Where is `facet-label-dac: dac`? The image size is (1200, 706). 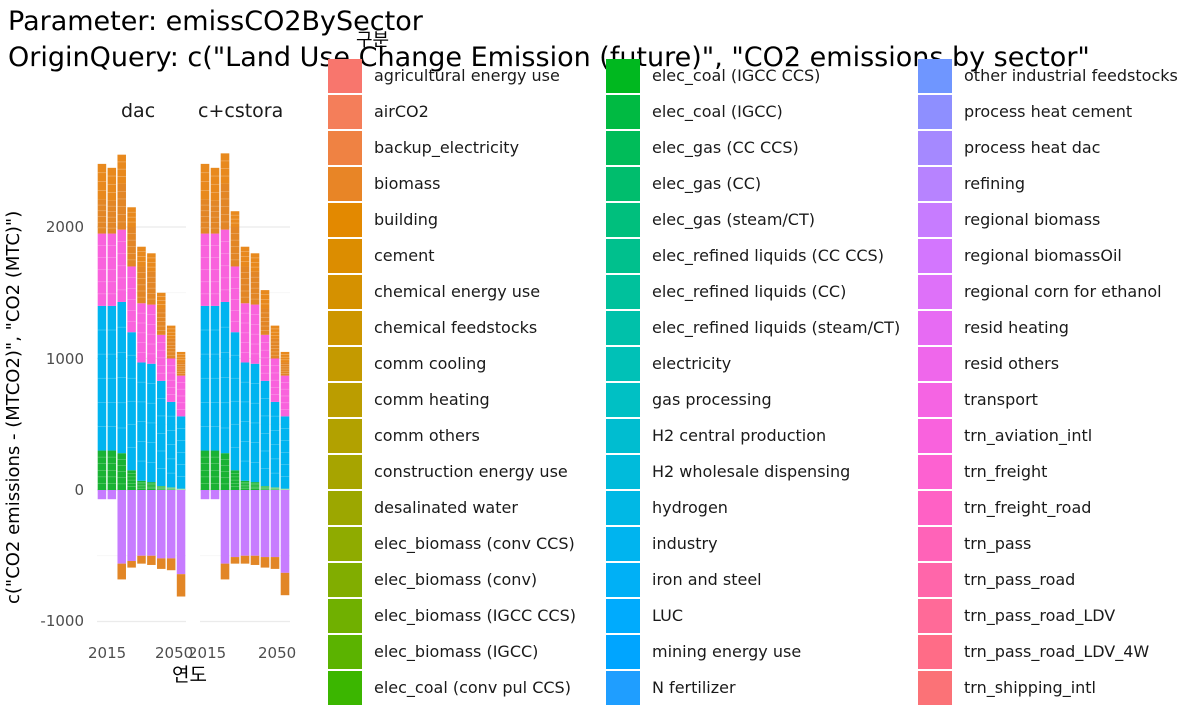 facet-label-dac: dac is located at coordinates (138, 111).